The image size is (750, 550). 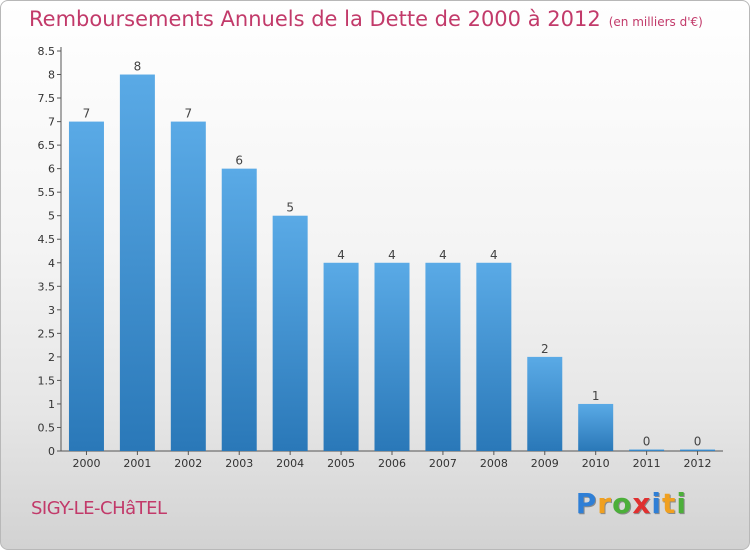 What do you see at coordinates (341, 463) in the screenshot?
I see `x-tick-label: 2005` at bounding box center [341, 463].